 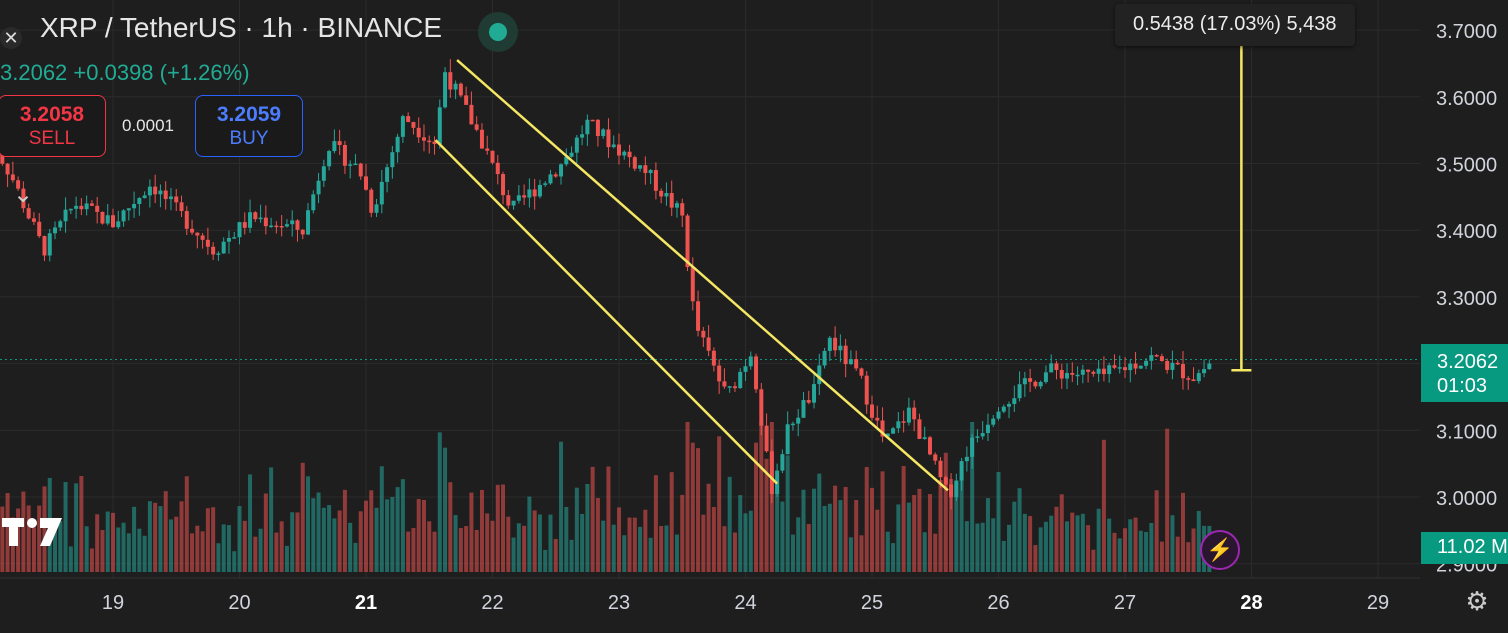 I want to click on settings-gear-icon: ⚙, so click(x=1477, y=601).